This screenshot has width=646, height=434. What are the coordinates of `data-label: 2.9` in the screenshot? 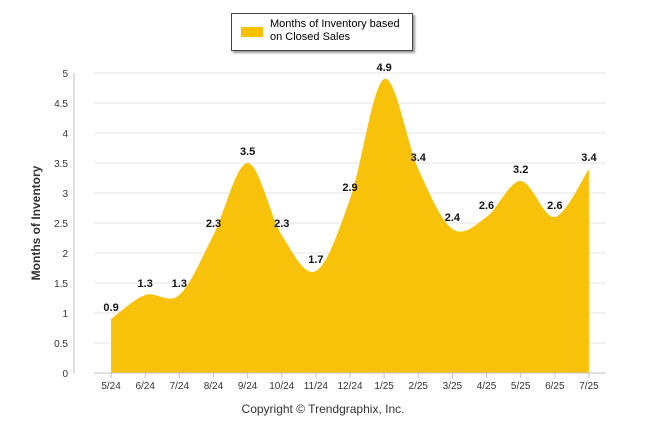 It's located at (349, 188).